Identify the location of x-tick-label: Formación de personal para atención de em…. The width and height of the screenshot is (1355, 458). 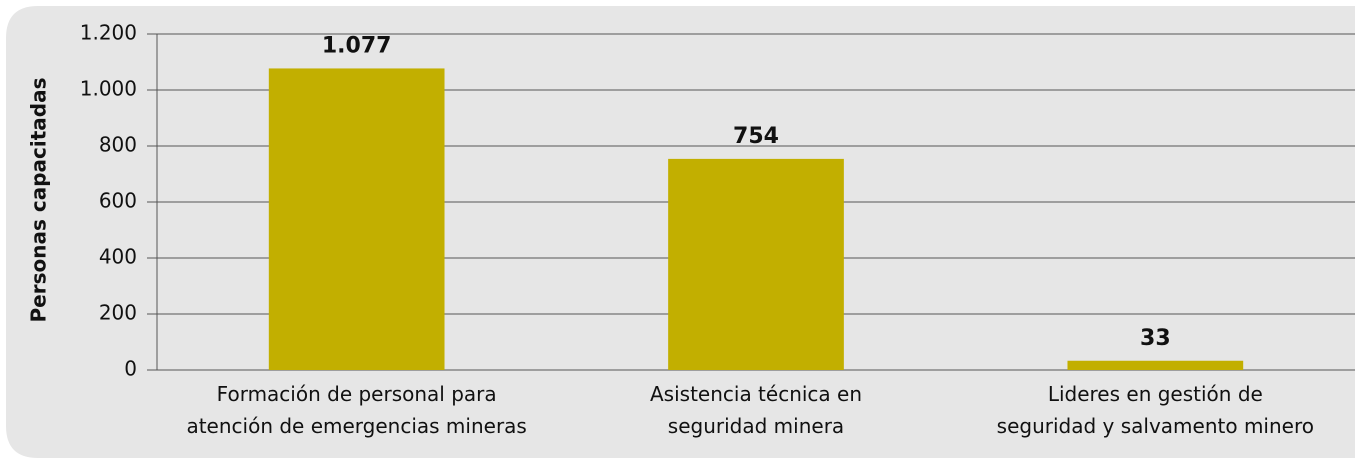
(356, 410).